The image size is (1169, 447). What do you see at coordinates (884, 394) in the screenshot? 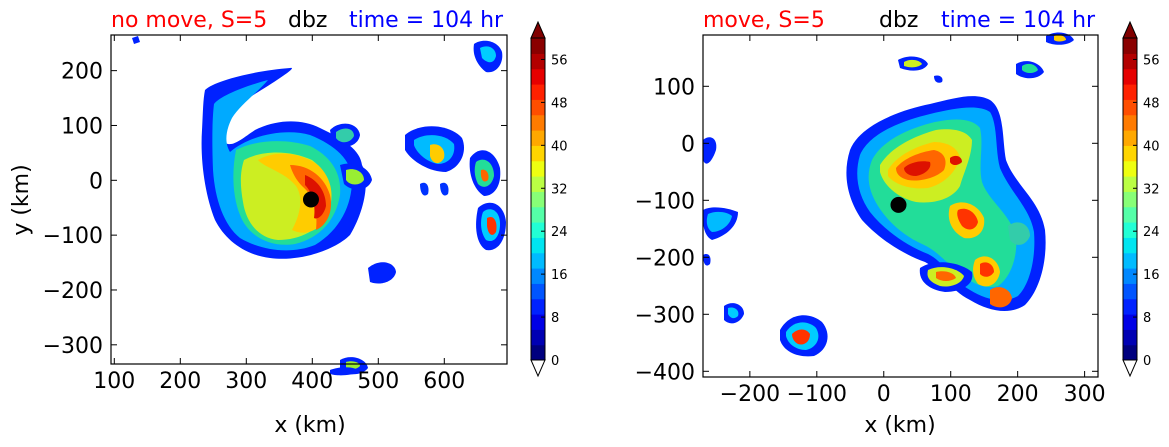
I see `x-tick-label: 0` at bounding box center [884, 394].